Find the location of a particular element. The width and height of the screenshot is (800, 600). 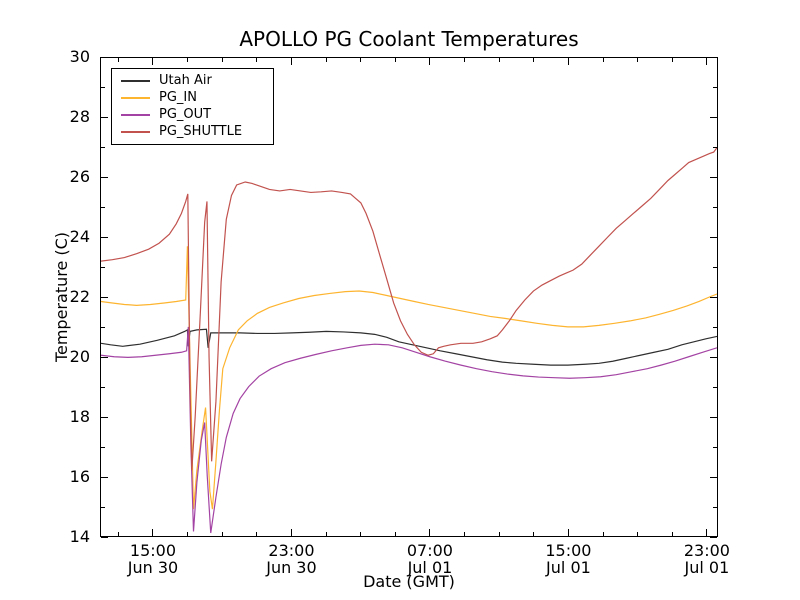

x-tick-label: 23:00 Jun 30 is located at coordinates (291, 559).